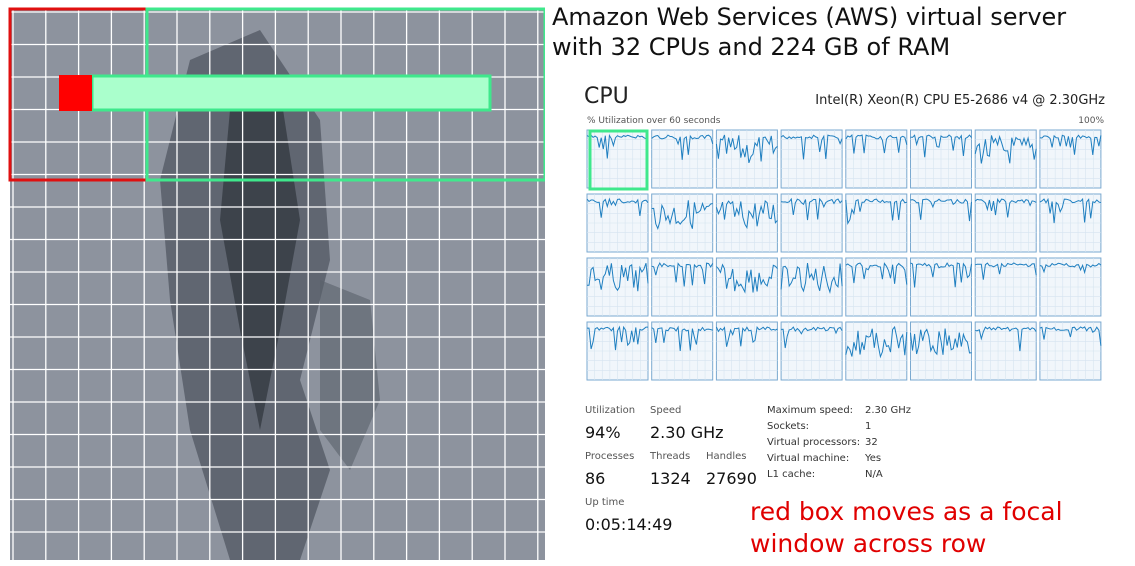 This screenshot has width=1135, height=566. I want to click on detail-label: Maximum speed:, so click(810, 410).